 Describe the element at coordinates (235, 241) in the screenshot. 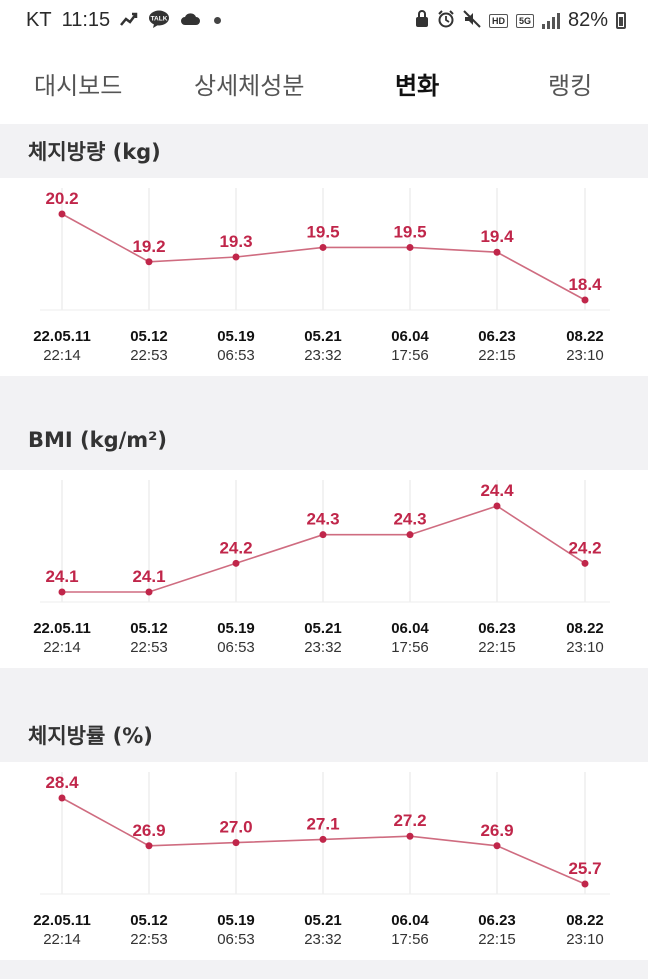

I see `data-label: 19.3` at that location.